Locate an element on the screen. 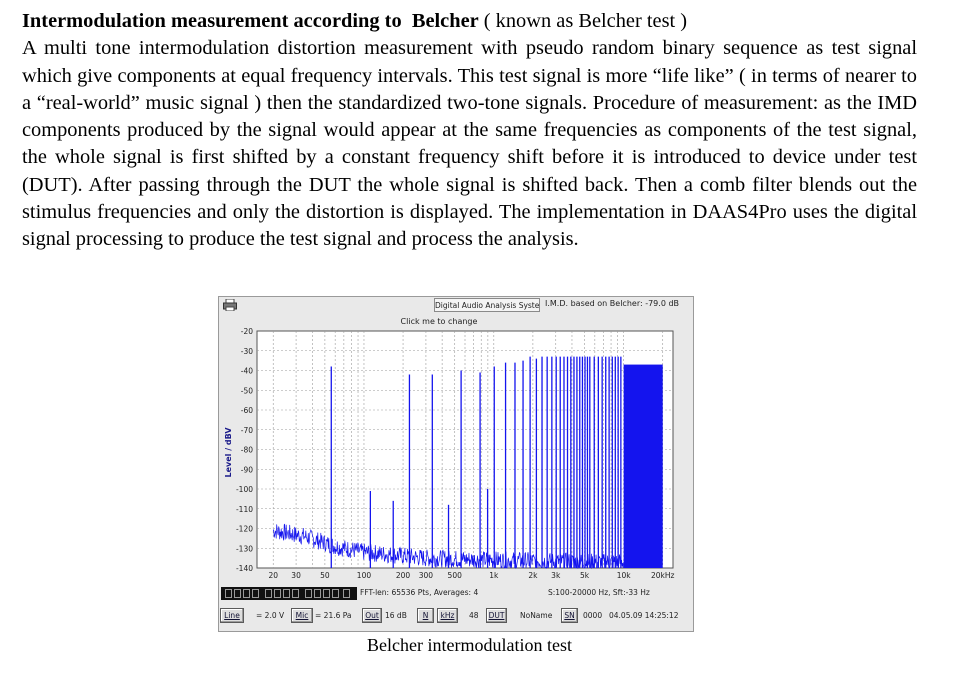 The image size is (960, 700). out-value: 16 dB is located at coordinates (396, 615).